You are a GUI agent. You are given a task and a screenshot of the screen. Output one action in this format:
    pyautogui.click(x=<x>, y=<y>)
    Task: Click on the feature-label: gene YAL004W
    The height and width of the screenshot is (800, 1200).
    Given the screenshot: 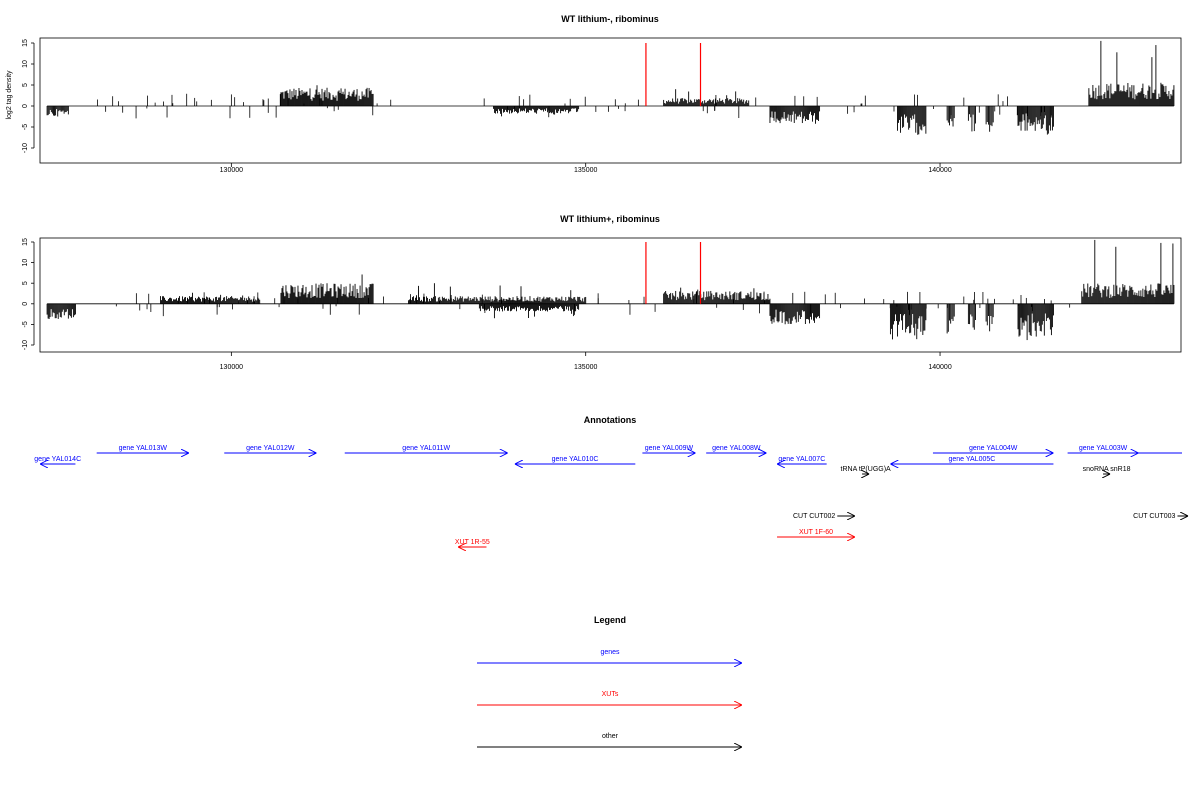 What is the action you would take?
    pyautogui.click(x=993, y=448)
    